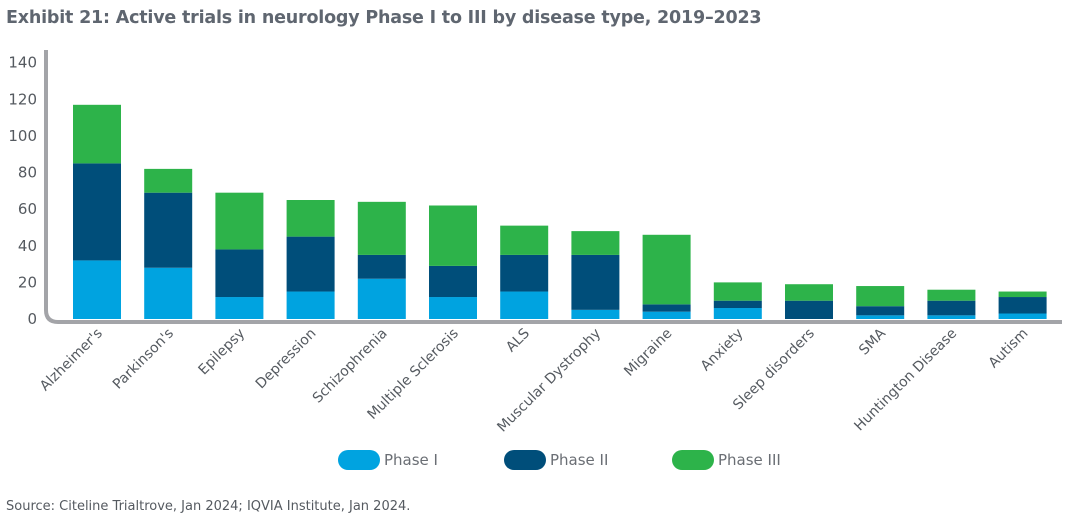 The width and height of the screenshot is (1080, 525). What do you see at coordinates (518, 340) in the screenshot?
I see `x-tick-label: ALS` at bounding box center [518, 340].